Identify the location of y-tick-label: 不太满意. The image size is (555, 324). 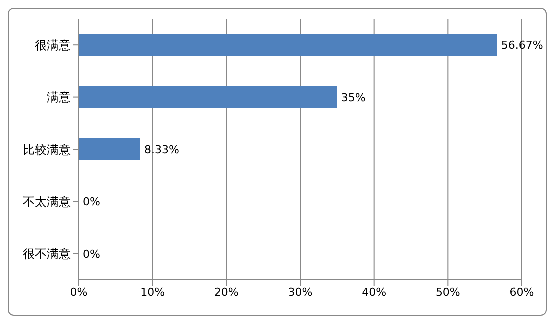
(47, 201).